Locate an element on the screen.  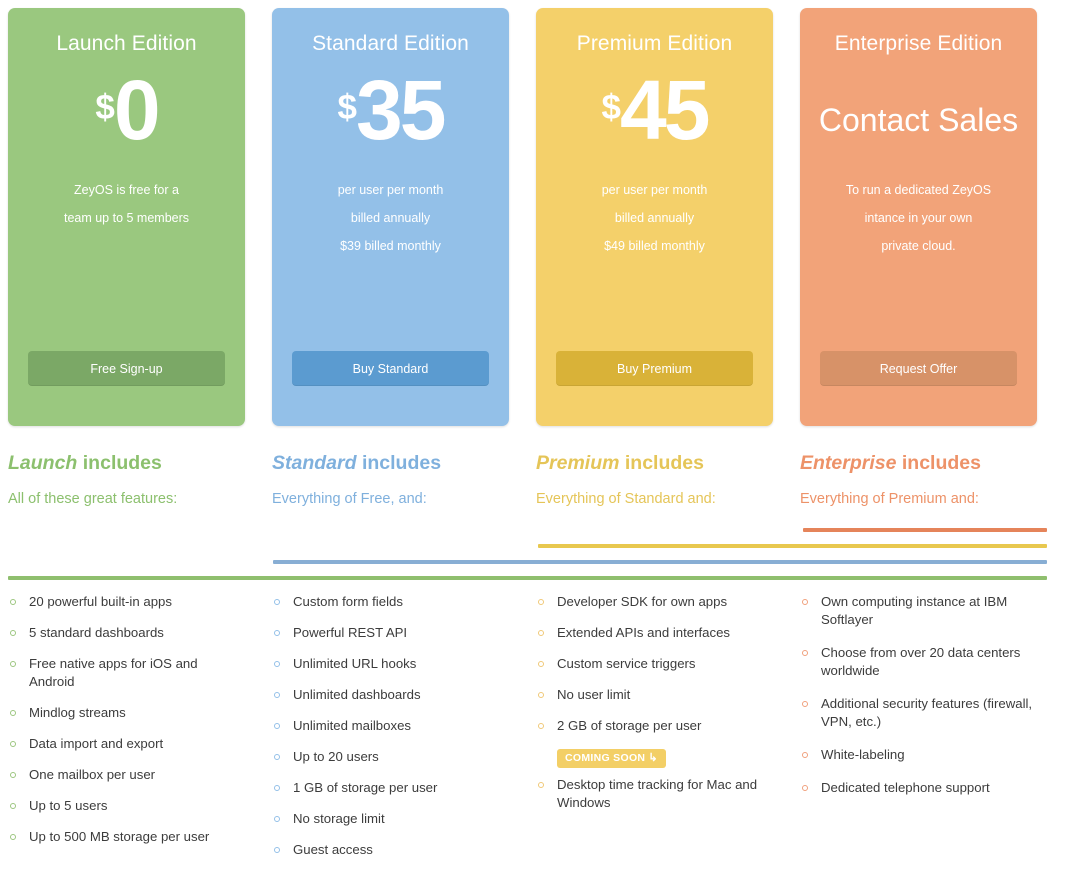
includes-subtitle: Everything of Premium and: is located at coordinates (889, 499).